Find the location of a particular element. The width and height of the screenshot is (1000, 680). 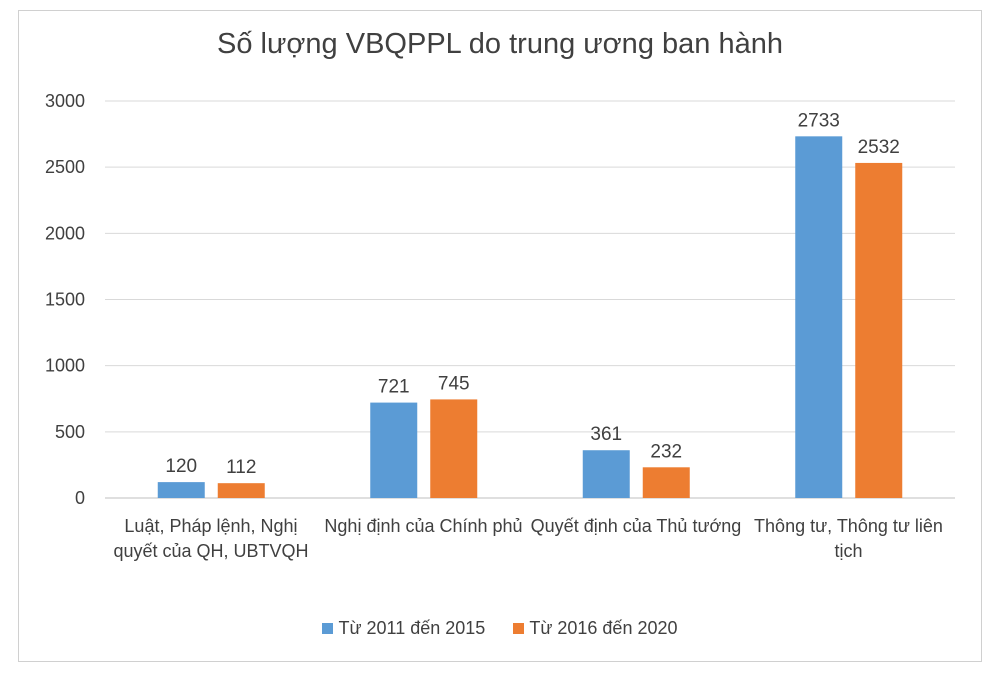

x-tick-label: Quyết định của Thủ tướng is located at coordinates (636, 526).